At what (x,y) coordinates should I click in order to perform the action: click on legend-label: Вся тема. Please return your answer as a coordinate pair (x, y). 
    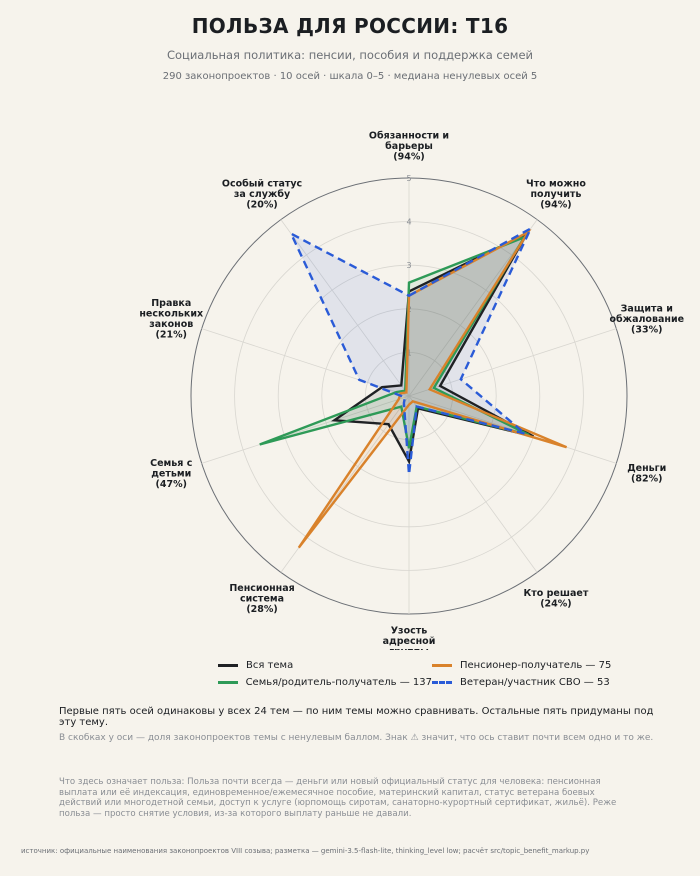
    Looking at the image, I should click on (270, 665).